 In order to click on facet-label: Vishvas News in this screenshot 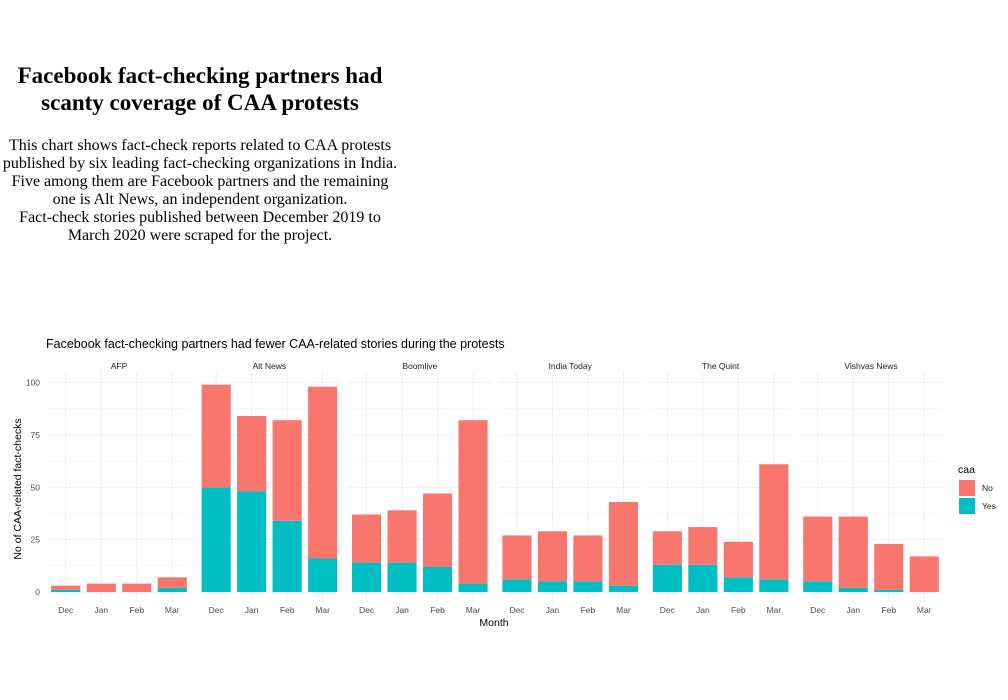, I will do `click(870, 366)`.